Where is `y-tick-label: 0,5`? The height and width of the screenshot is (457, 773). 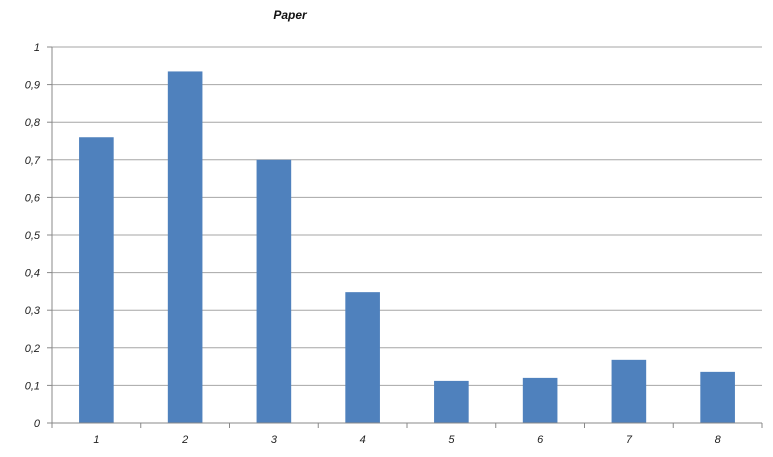
y-tick-label: 0,5 is located at coordinates (33, 236).